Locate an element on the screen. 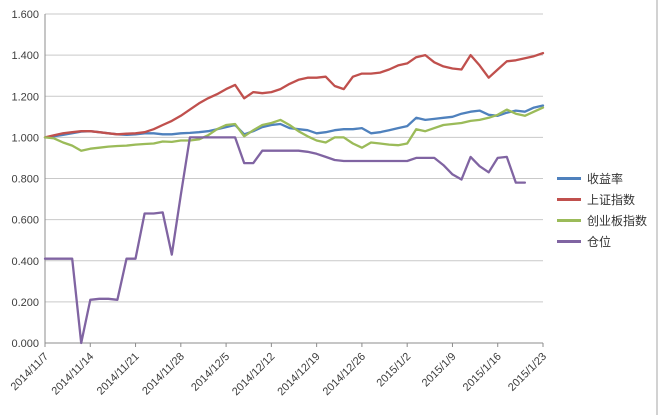 This screenshot has height=415, width=660. y-axis-tick-label: 0.200 is located at coordinates (25, 303).